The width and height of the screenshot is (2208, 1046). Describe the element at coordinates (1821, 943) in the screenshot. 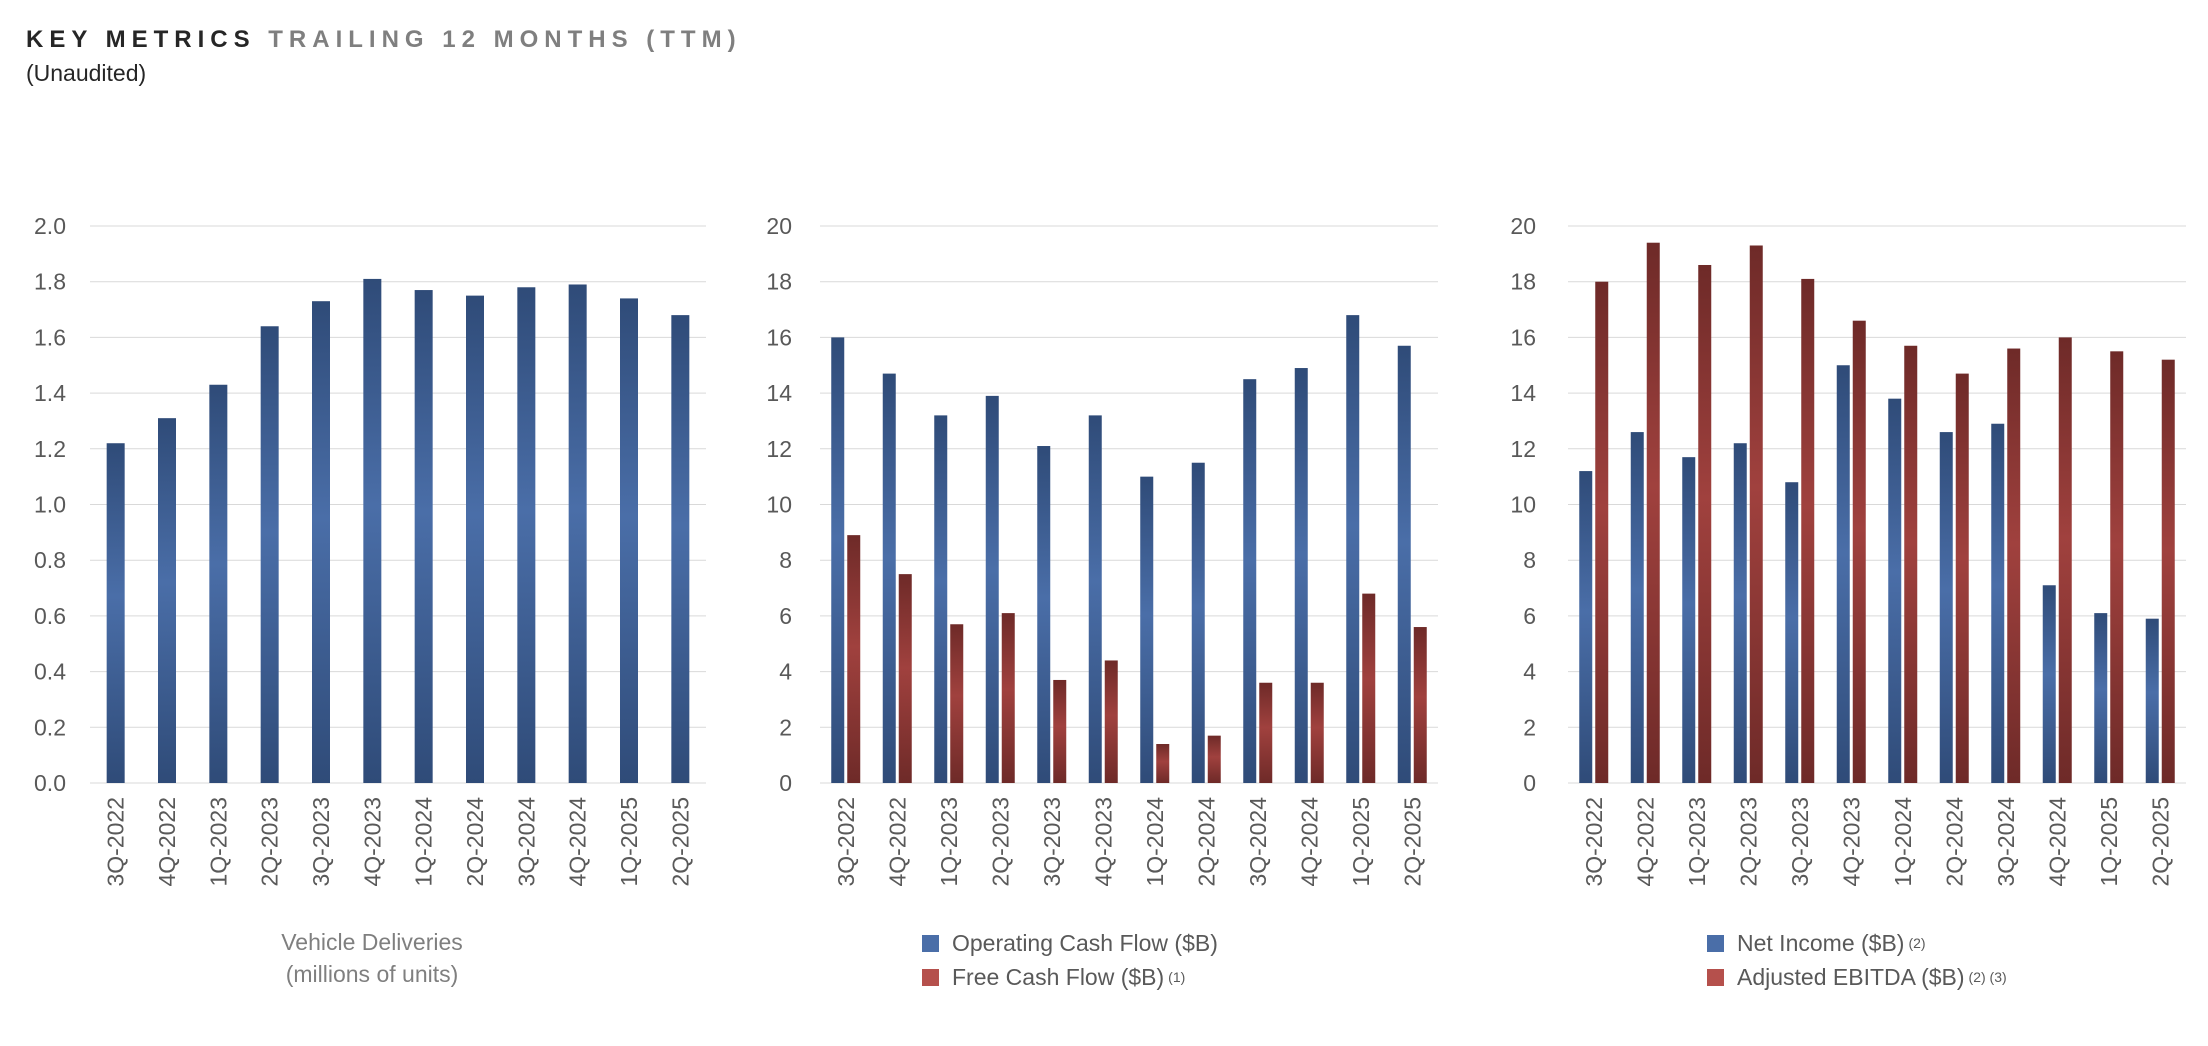

I see `legend-label: Net Income ($B)` at that location.